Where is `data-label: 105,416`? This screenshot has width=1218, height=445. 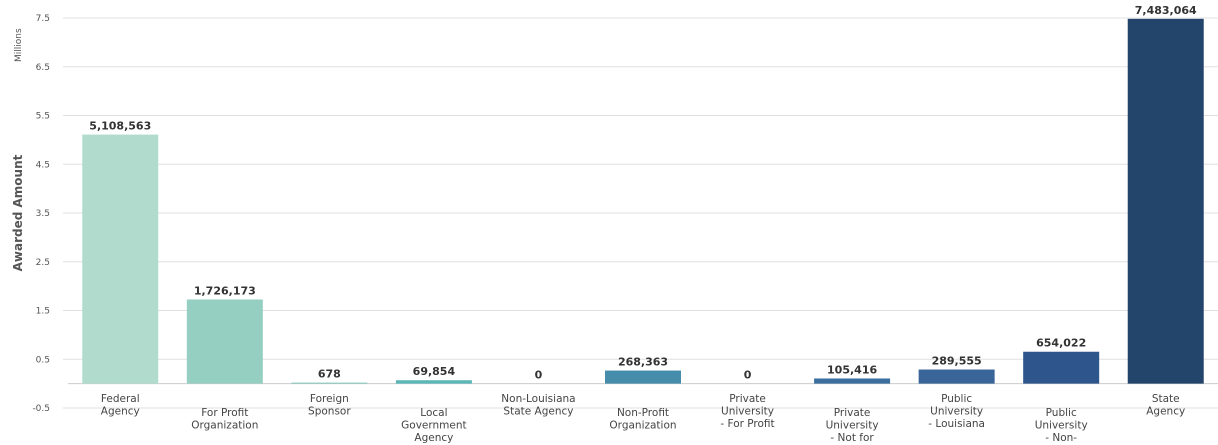 data-label: 105,416 is located at coordinates (852, 369).